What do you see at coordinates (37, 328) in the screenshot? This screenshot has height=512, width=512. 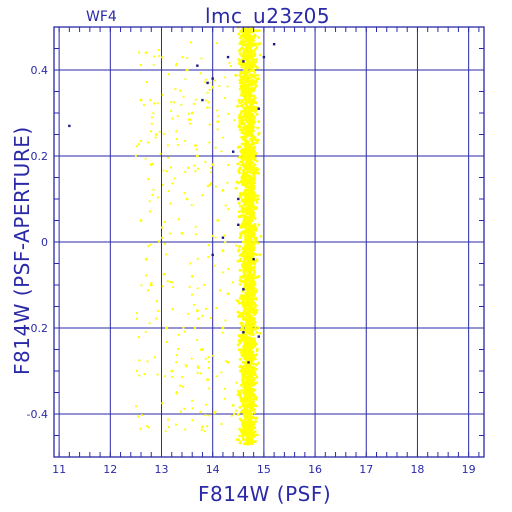 I see `y-tick-label: -0.2` at bounding box center [37, 328].